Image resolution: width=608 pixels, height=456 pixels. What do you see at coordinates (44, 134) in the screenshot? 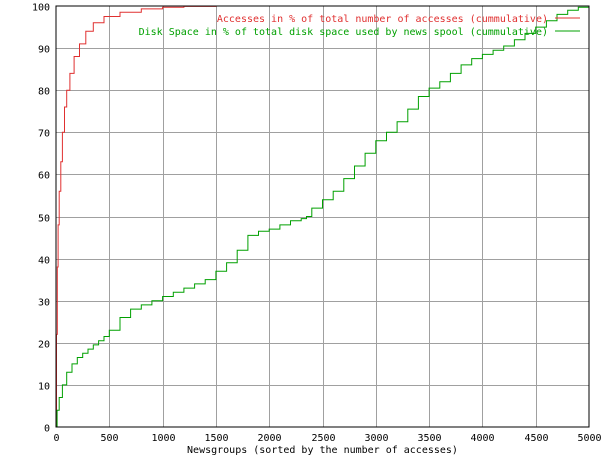
I see `y-tick-label: 70` at bounding box center [44, 134].